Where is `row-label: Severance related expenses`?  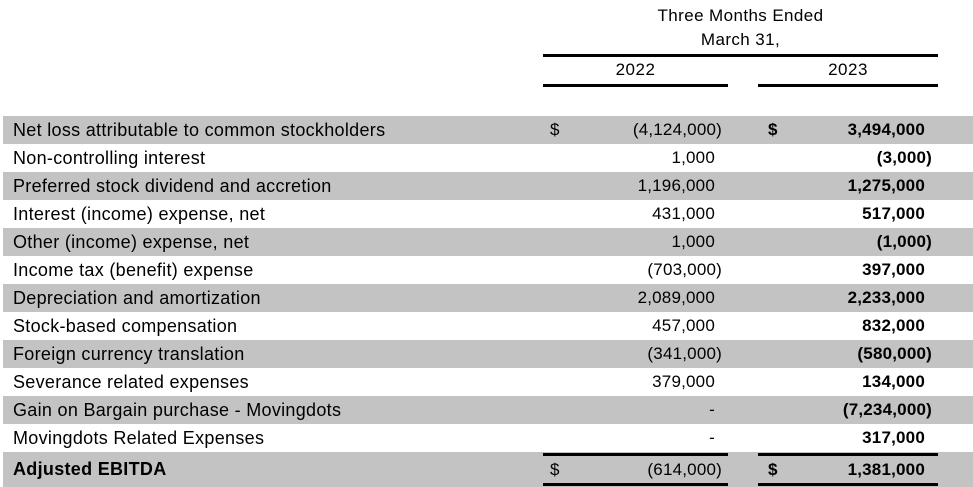
row-label: Severance related expenses is located at coordinates (131, 381).